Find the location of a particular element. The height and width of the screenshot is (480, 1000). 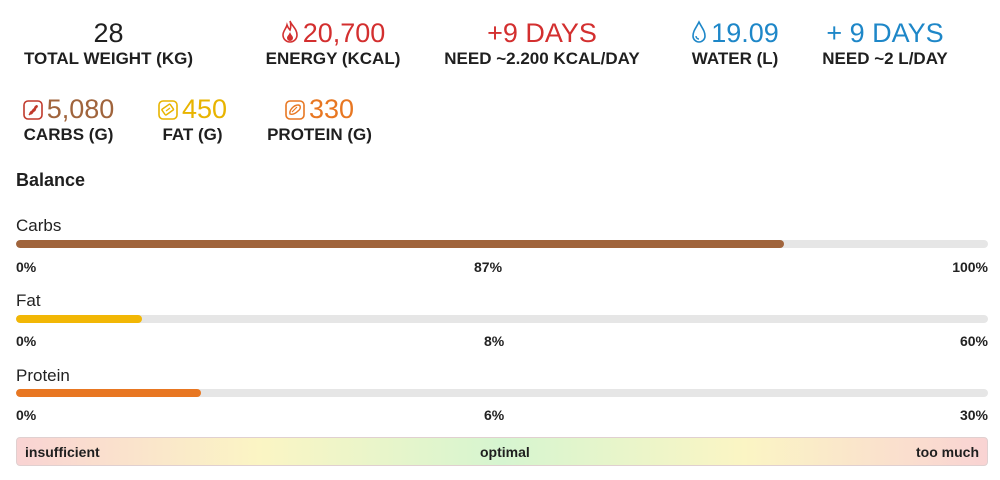

energy-days-value: +9 DAYS is located at coordinates (542, 33).